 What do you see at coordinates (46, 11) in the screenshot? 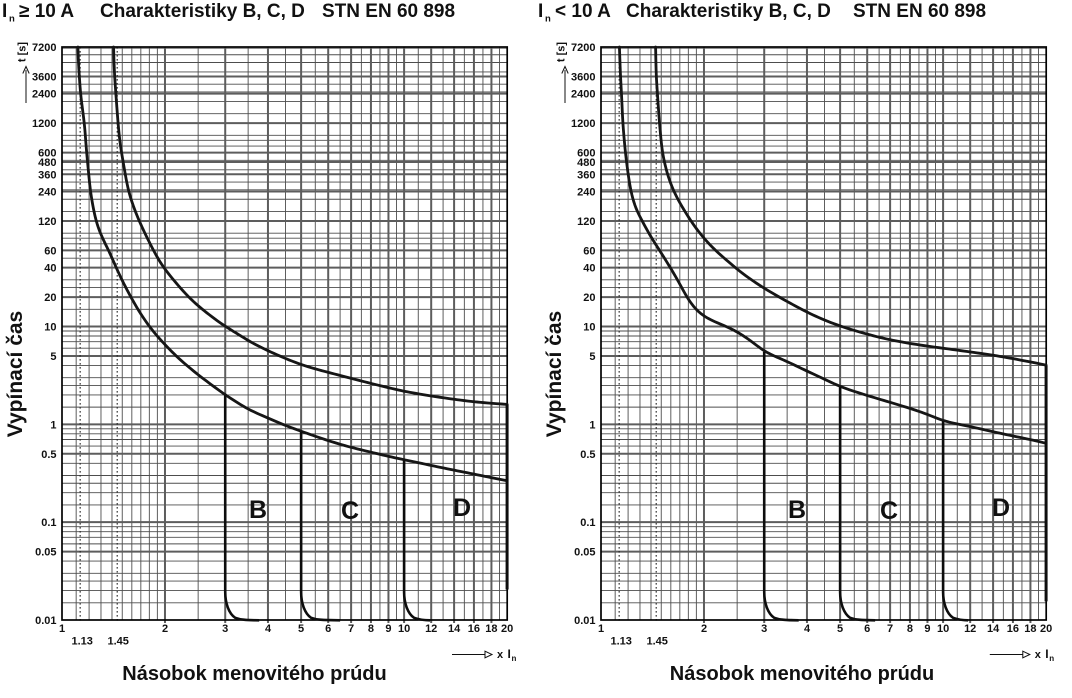
I see `svg-text: ≥ 10 A` at bounding box center [46, 11].